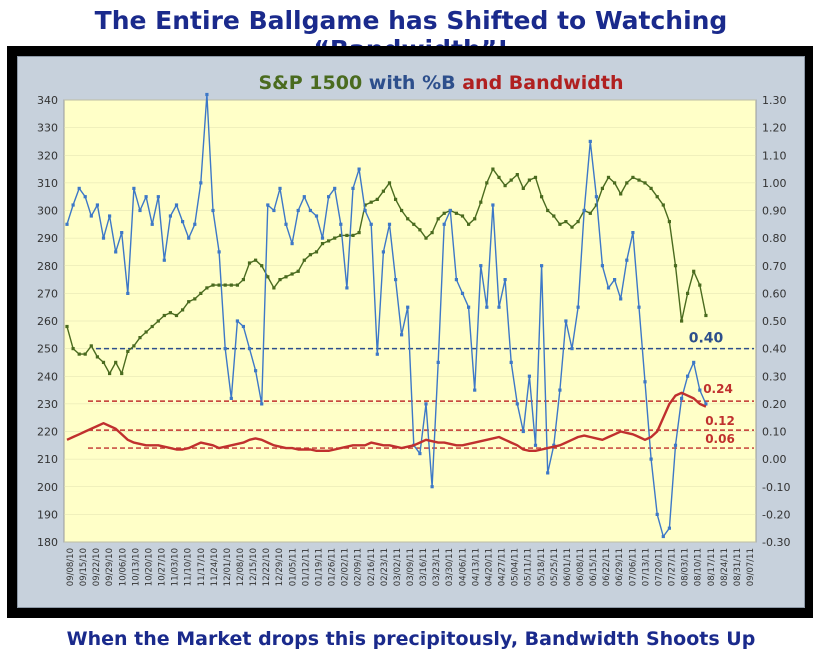 The width and height of the screenshot is (822, 666). I want to click on x-tick-label: 04/13/11, so click(476, 567).